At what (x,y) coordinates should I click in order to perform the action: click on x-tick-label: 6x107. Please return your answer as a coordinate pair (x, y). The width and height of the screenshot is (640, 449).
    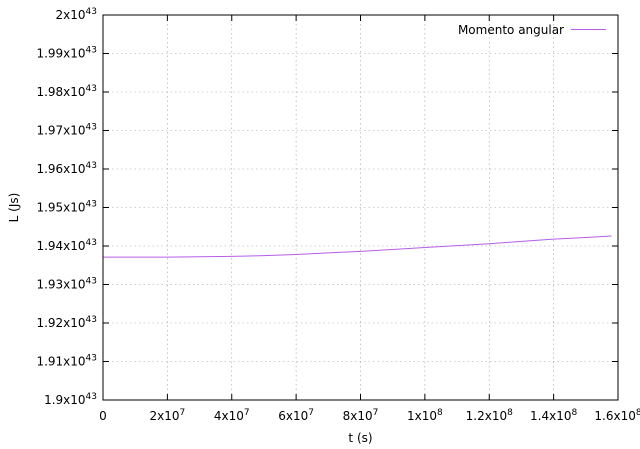
    Looking at the image, I should click on (296, 415).